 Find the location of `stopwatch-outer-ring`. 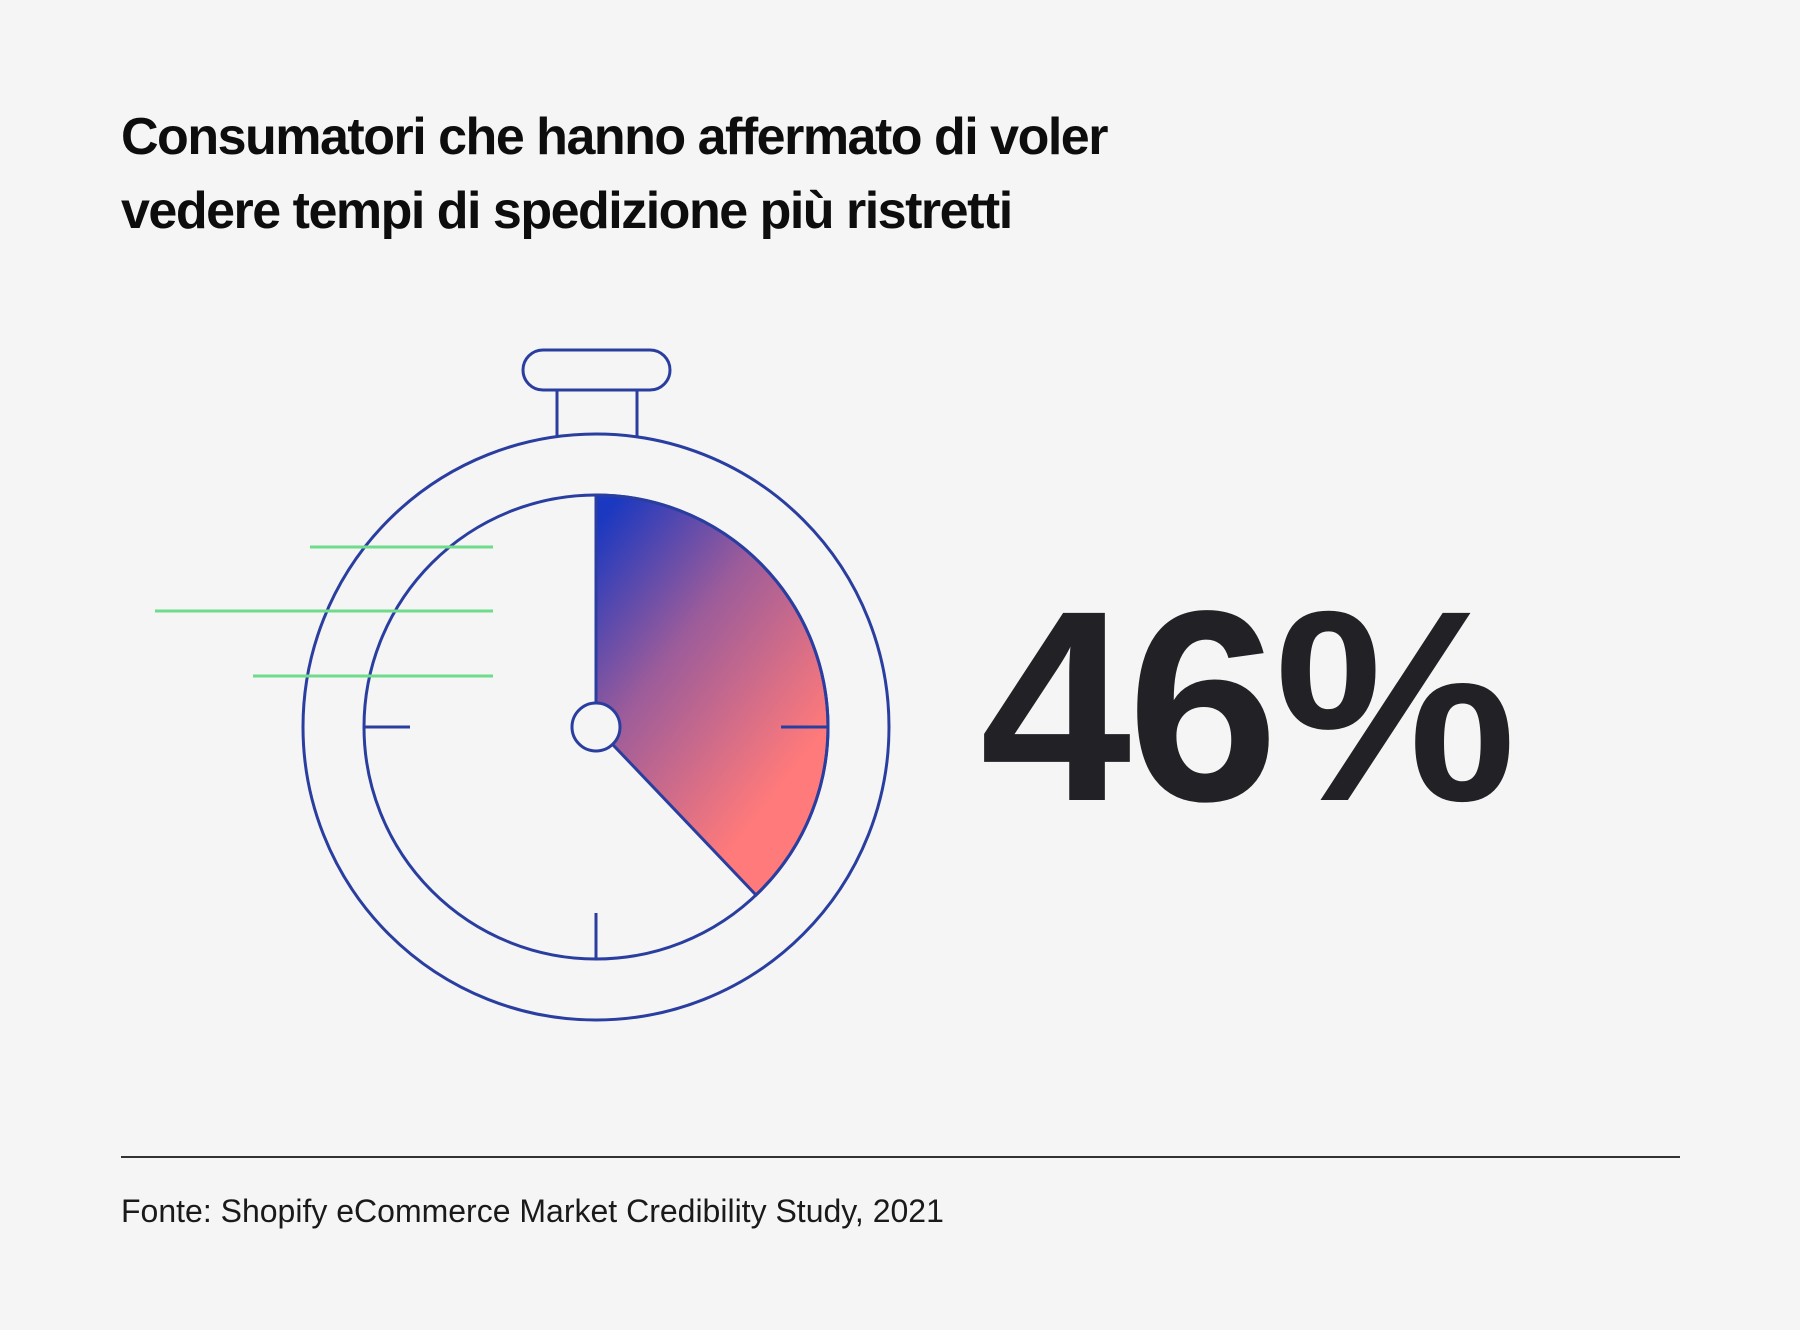

stopwatch-outer-ring is located at coordinates (596, 727).